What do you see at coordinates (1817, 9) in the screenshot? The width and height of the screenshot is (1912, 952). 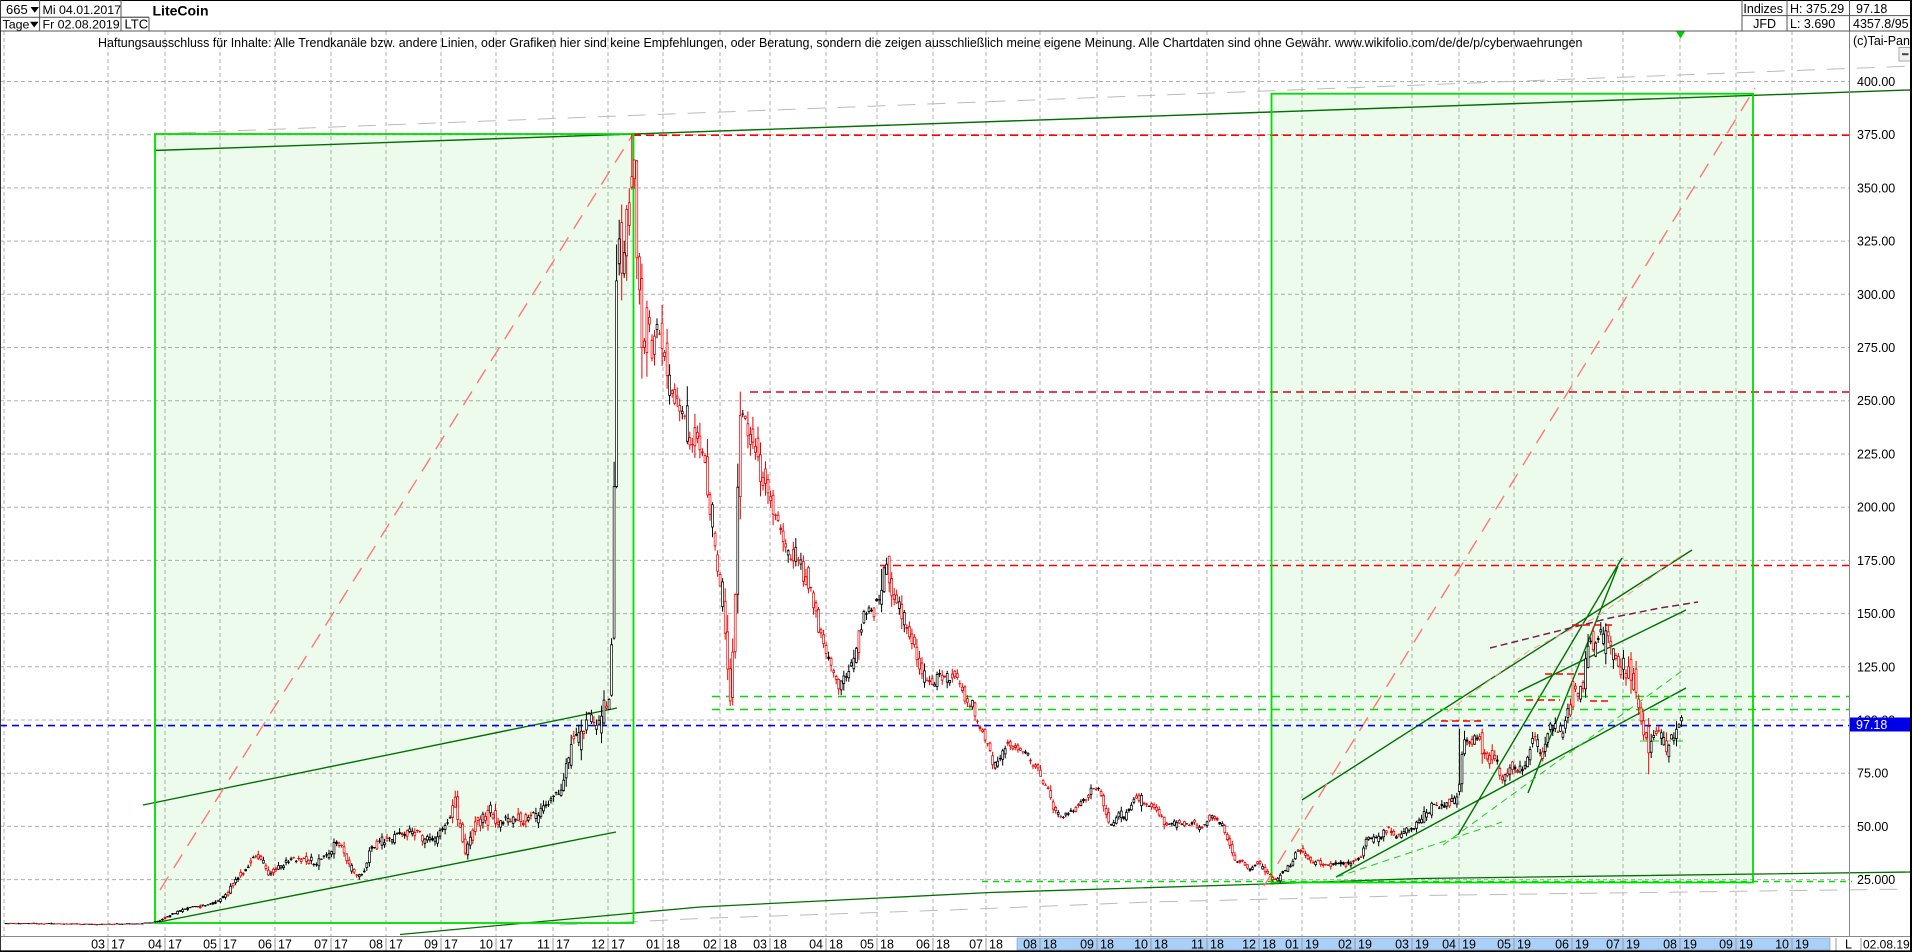 I see `svg-text: H: 375.29` at bounding box center [1817, 9].